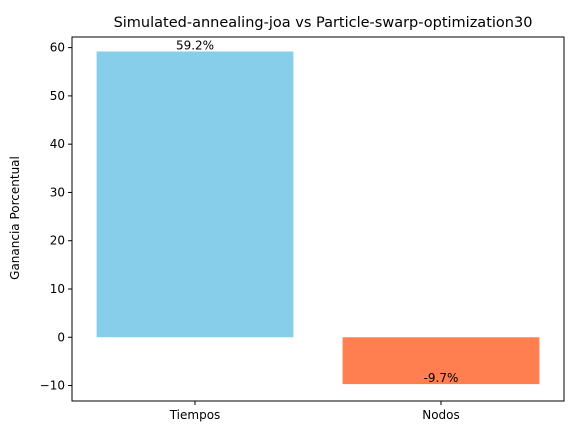 The image size is (574, 440). Describe the element at coordinates (441, 378) in the screenshot. I see `data-label: -9.7%` at that location.